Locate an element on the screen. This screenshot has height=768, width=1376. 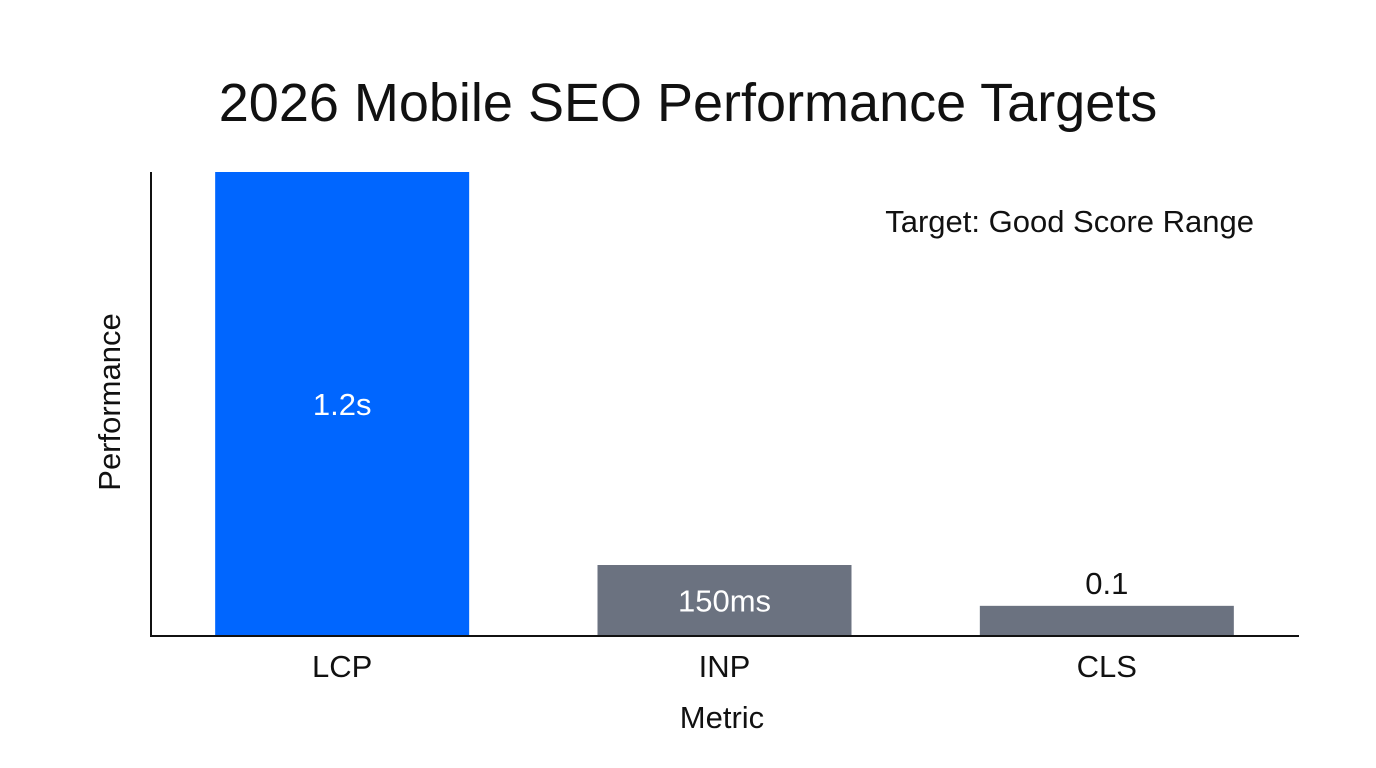
bar-cls is located at coordinates (1106, 620).